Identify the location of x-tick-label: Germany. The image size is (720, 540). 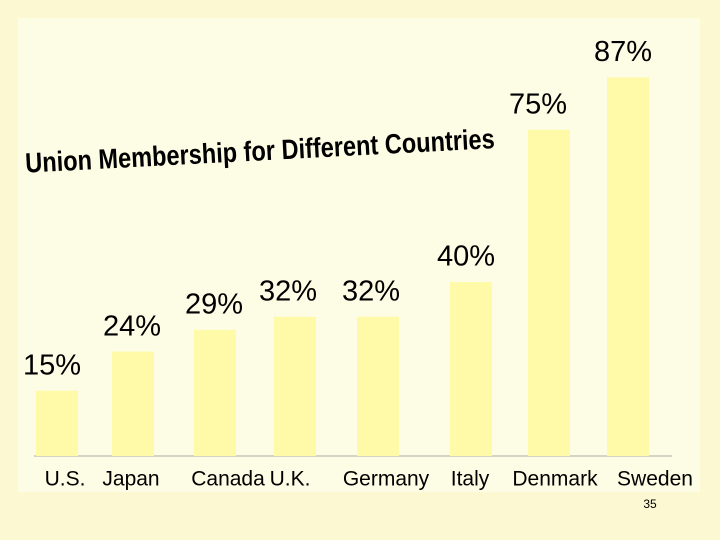
(386, 479).